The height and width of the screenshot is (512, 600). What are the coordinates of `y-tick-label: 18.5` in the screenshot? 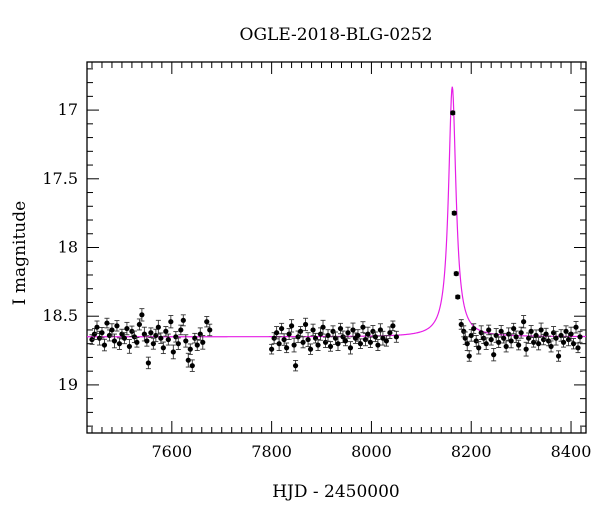 It's located at (60, 315).